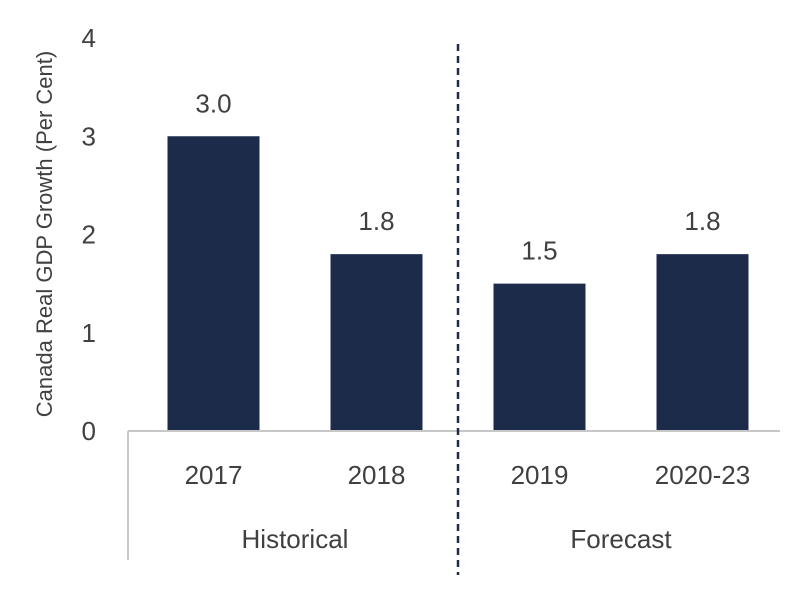 The width and height of the screenshot is (806, 595). What do you see at coordinates (539, 357) in the screenshot?
I see `bar-2019` at bounding box center [539, 357].